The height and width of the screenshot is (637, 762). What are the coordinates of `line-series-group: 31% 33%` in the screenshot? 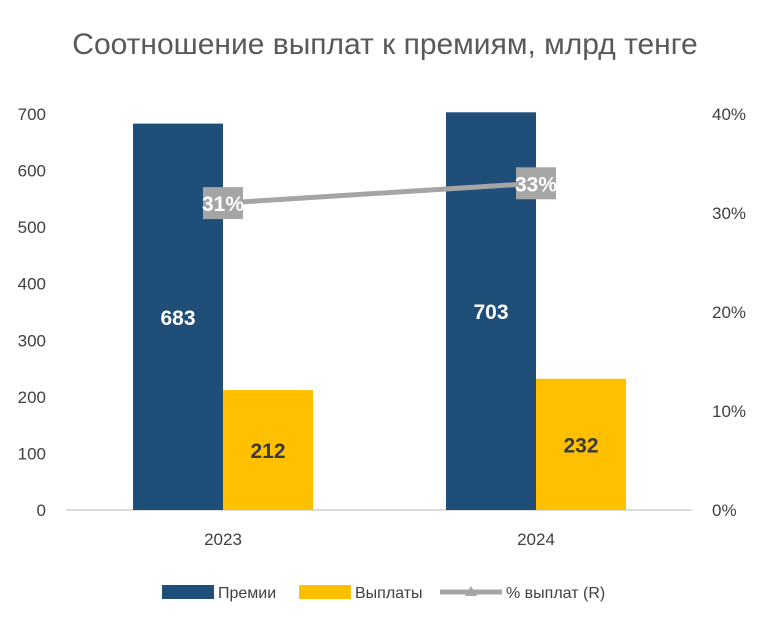 It's located at (379, 193).